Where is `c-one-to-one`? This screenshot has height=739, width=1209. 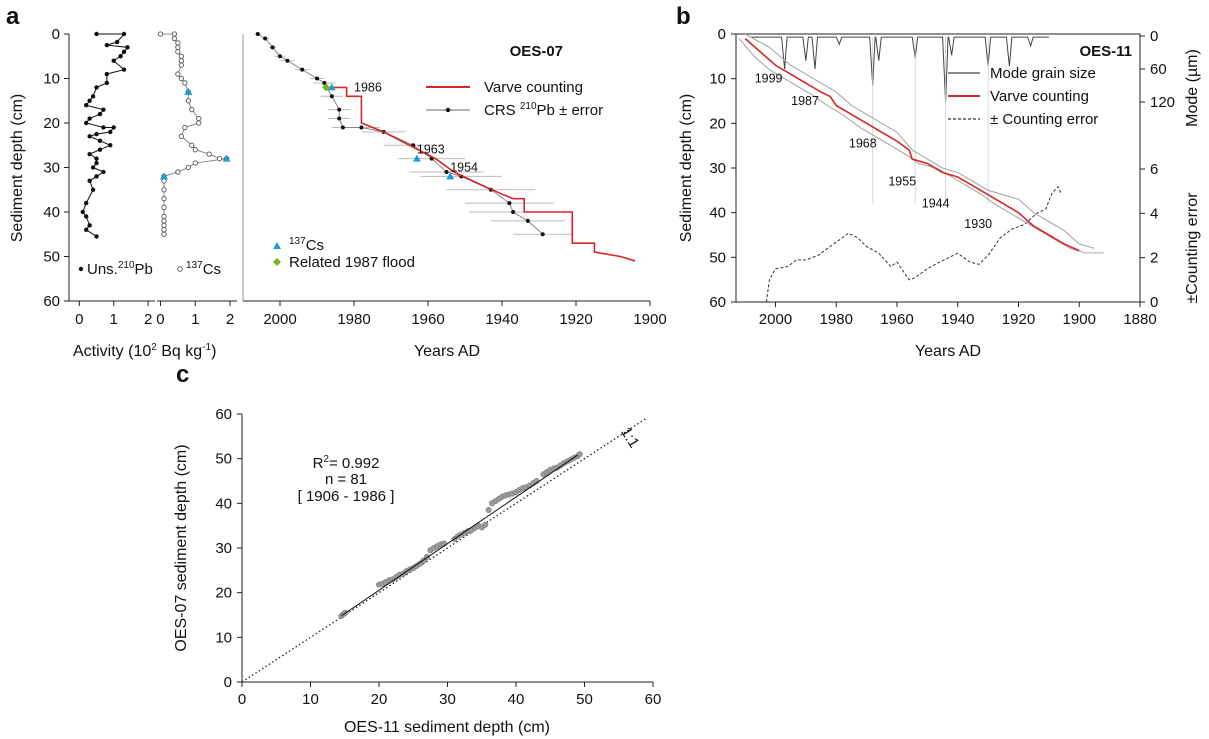 c-one-to-one is located at coordinates (444, 550).